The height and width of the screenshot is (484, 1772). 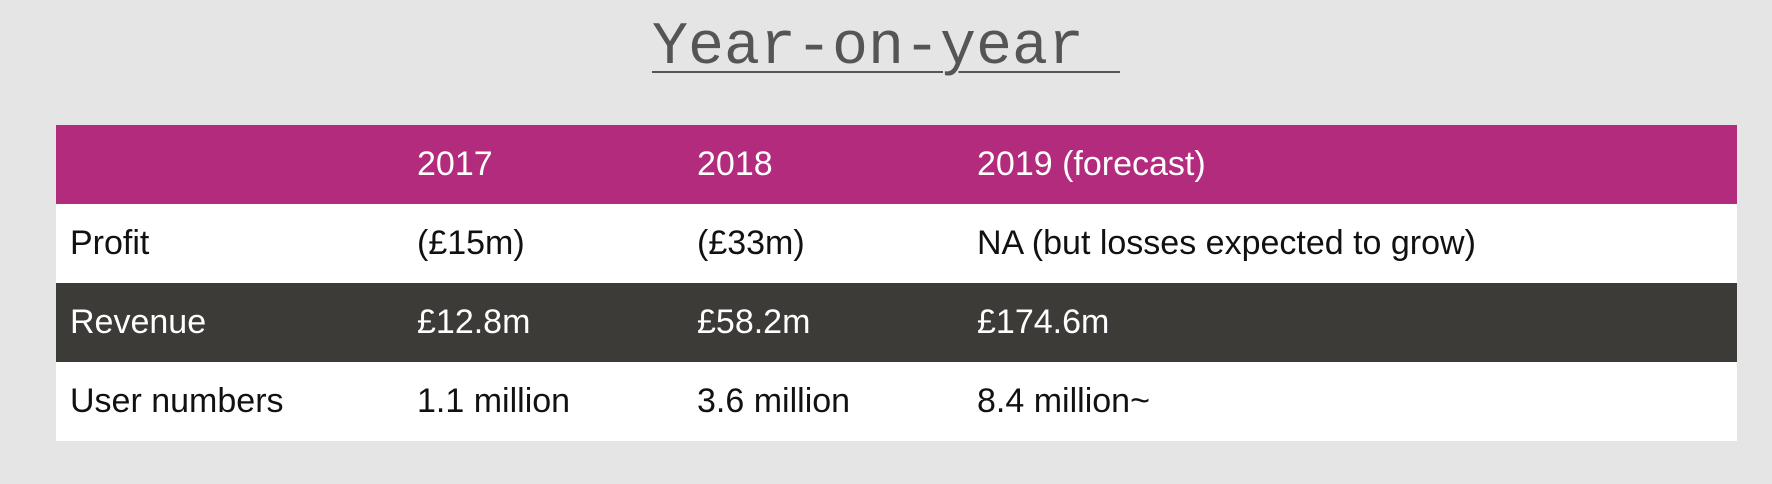 I want to click on table-cell: (£33m), so click(x=837, y=243).